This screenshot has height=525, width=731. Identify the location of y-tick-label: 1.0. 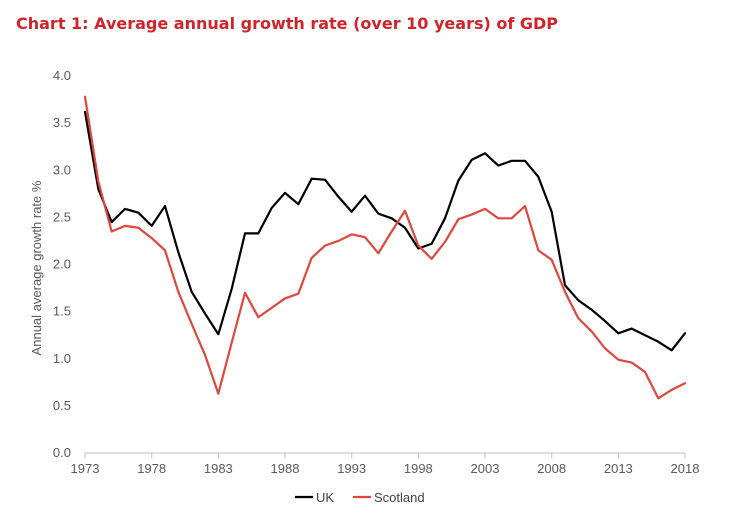
(62, 358).